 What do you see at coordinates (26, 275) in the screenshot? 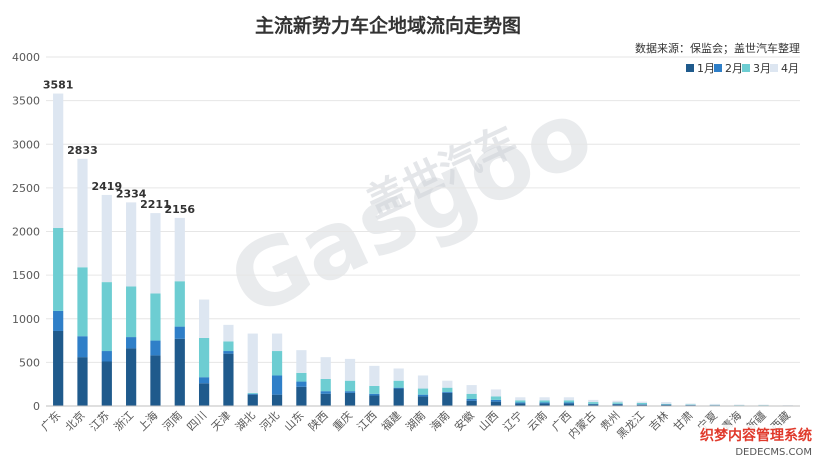
I see `y-tick-label: 1500` at bounding box center [26, 275].